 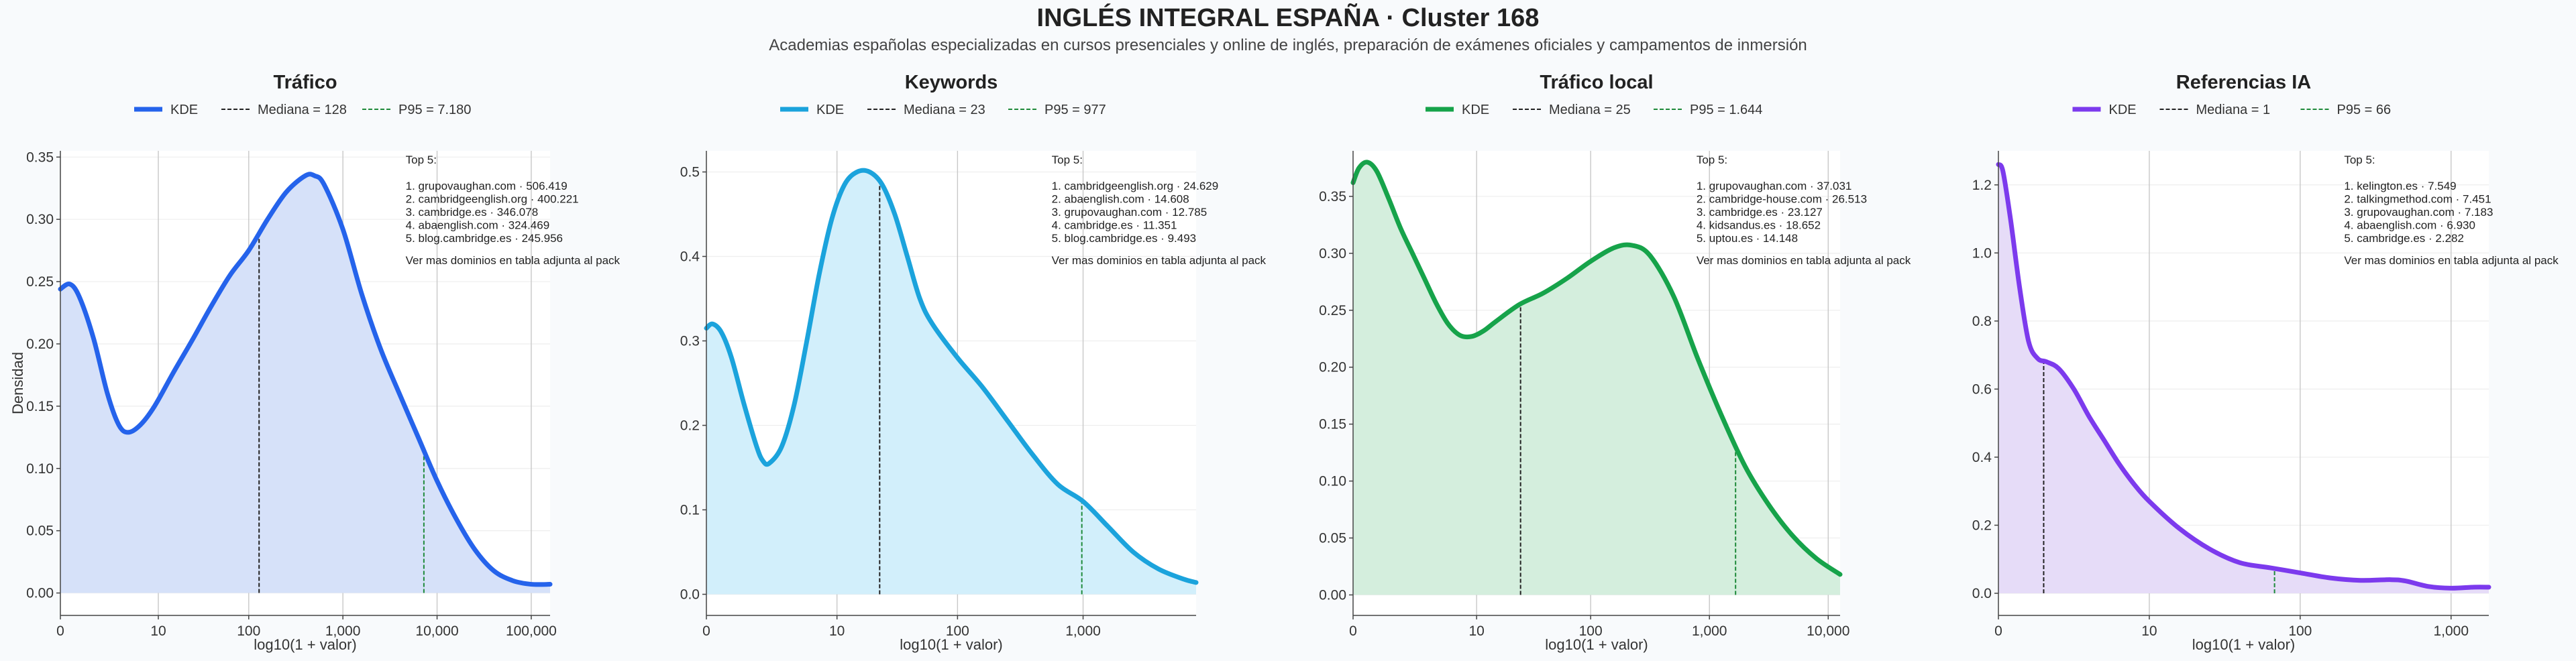 What do you see at coordinates (1982, 389) in the screenshot?
I see `y-tick-label: 0.6` at bounding box center [1982, 389].